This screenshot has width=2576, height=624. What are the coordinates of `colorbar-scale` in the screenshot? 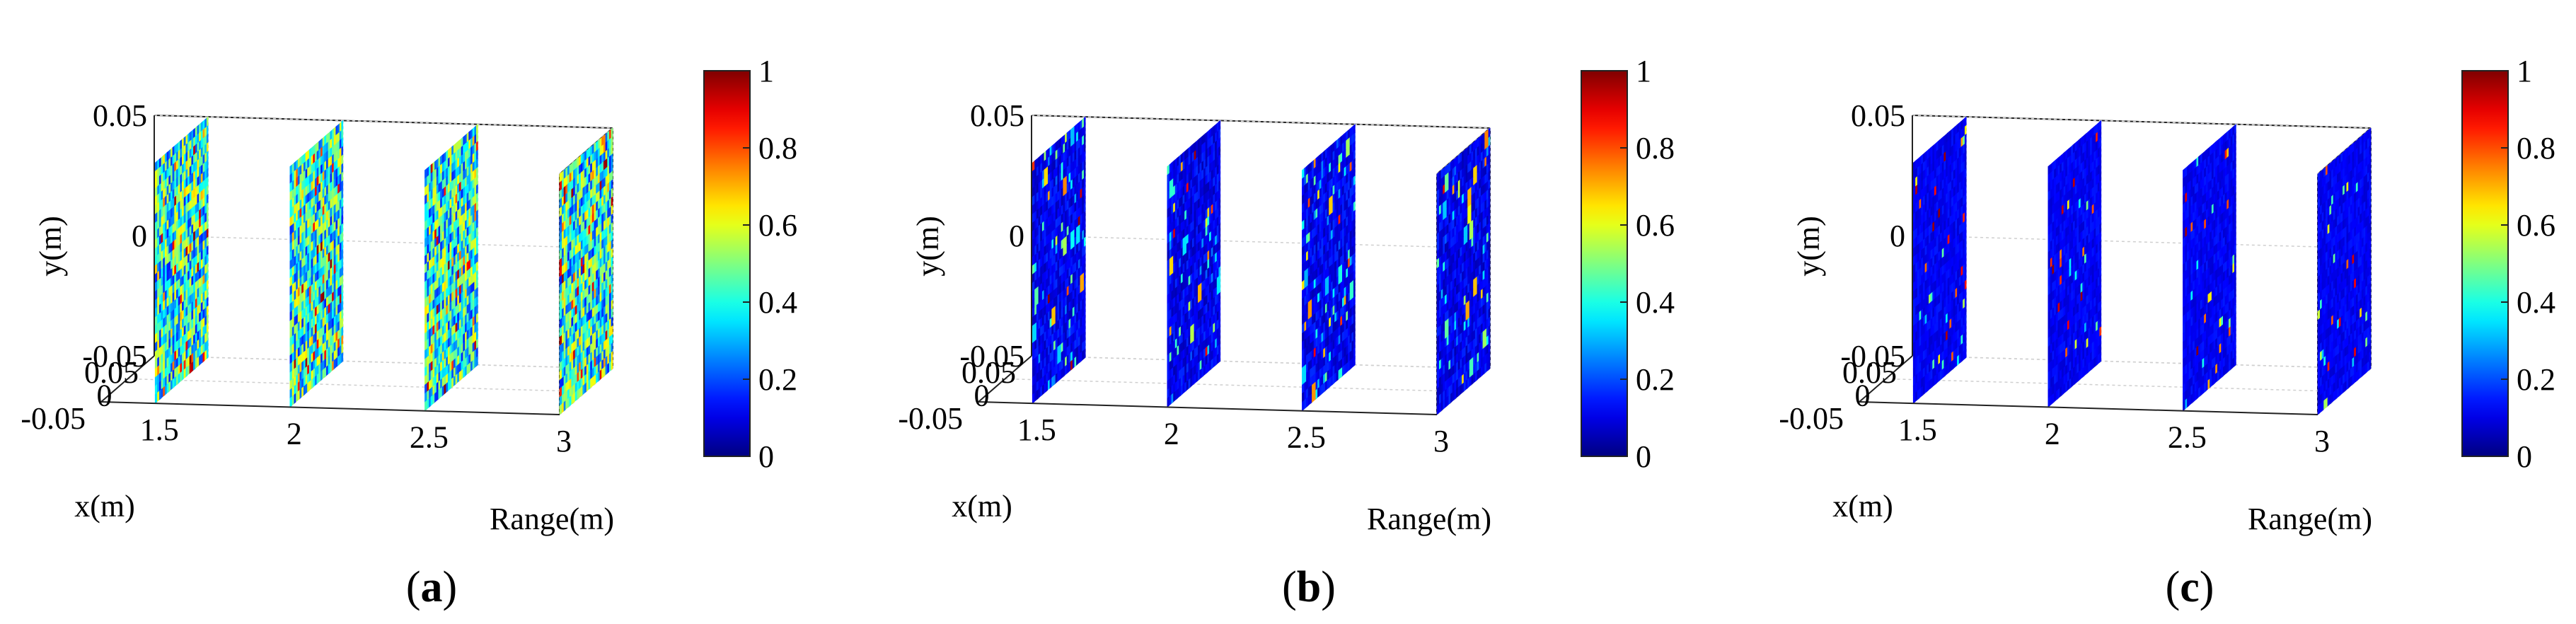 It's located at (727, 263).